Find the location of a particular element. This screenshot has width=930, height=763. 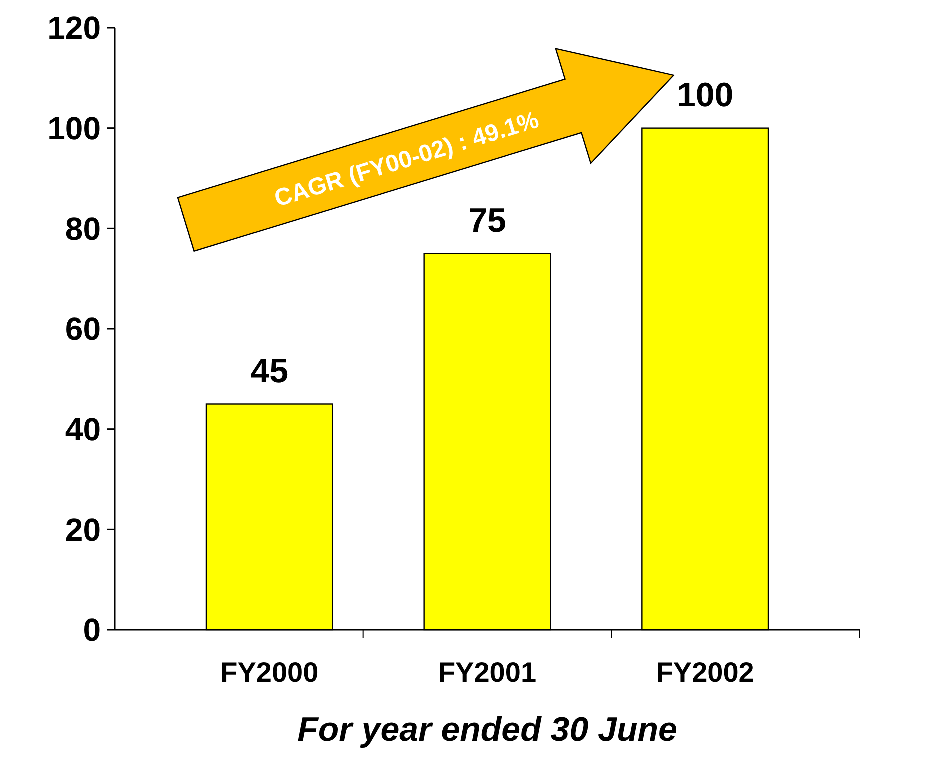

x-axis-title: For year ended 30 June is located at coordinates (488, 730).